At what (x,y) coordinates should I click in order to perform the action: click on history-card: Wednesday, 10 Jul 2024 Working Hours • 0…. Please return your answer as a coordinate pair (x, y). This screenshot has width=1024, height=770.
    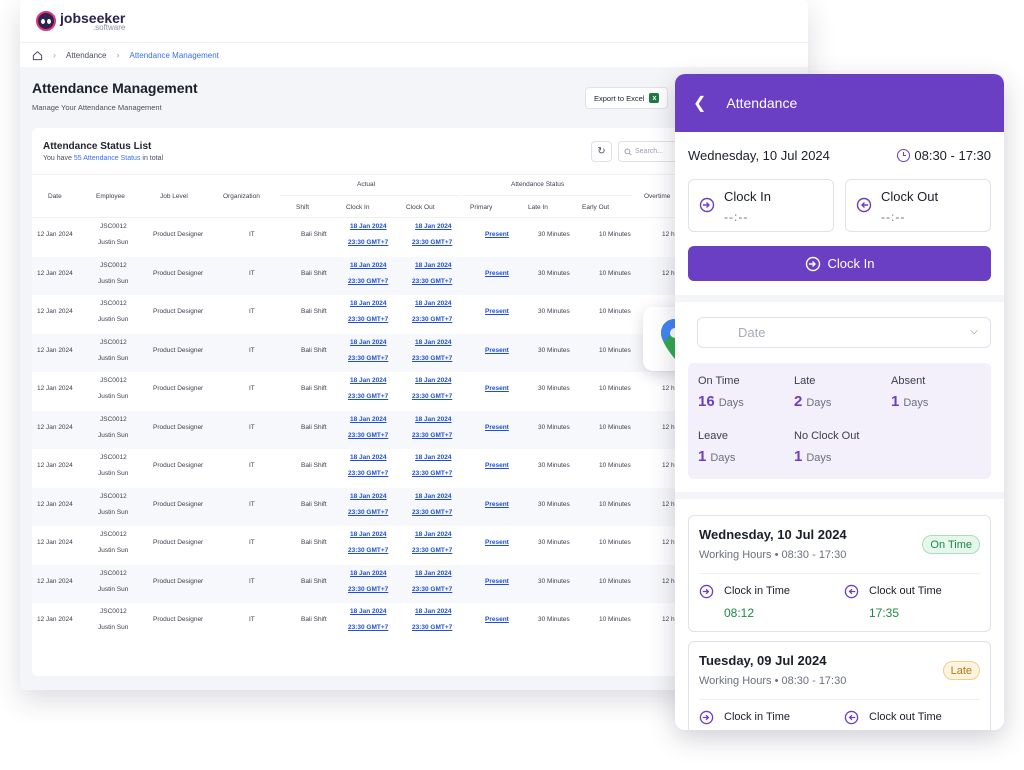
    Looking at the image, I should click on (839, 573).